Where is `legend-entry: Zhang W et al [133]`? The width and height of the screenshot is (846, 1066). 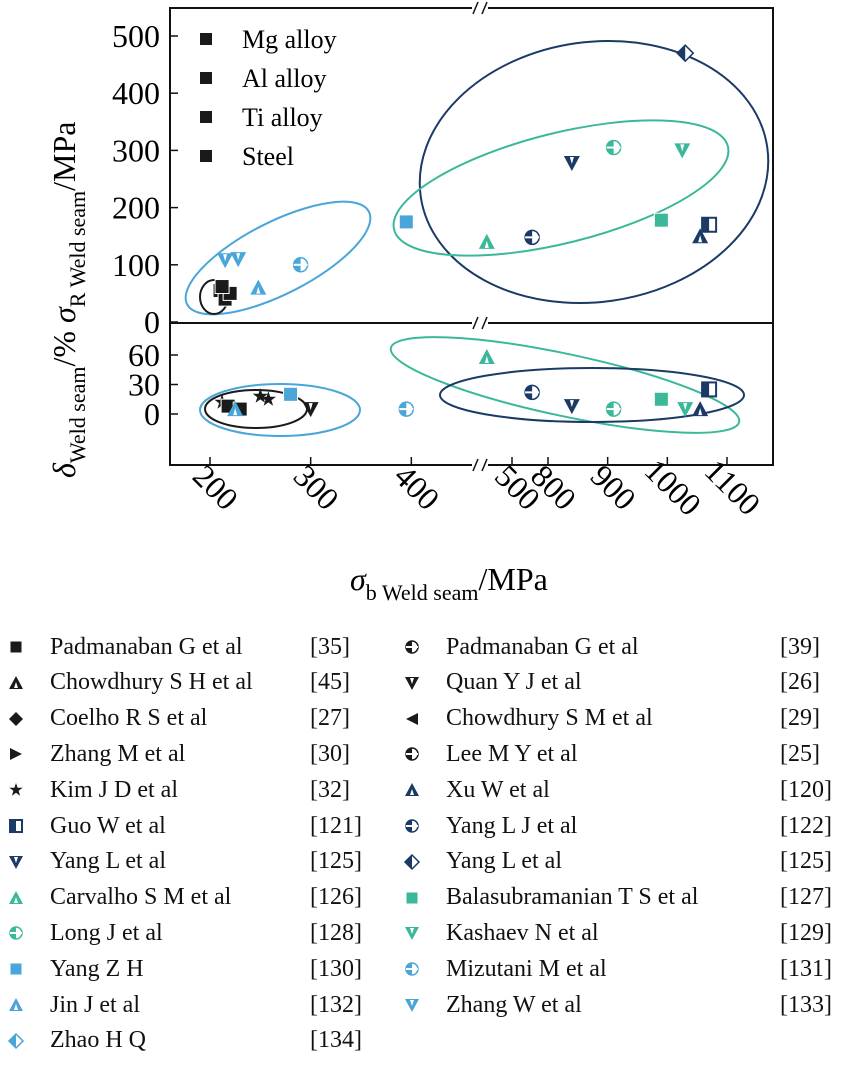
legend-entry: Zhang W et al [133] is located at coordinates (618, 1005).